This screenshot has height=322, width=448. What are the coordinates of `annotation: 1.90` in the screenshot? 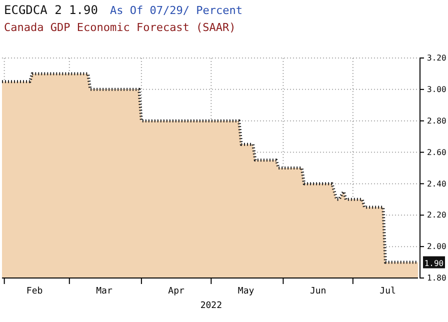 It's located at (434, 263).